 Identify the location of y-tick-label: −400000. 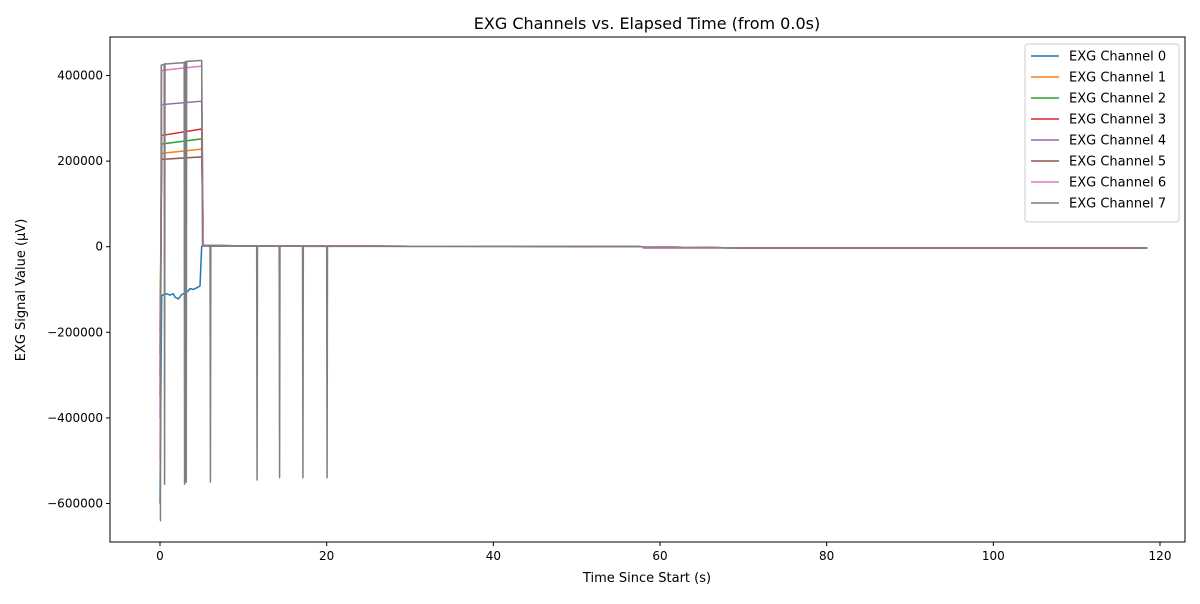
(75, 418).